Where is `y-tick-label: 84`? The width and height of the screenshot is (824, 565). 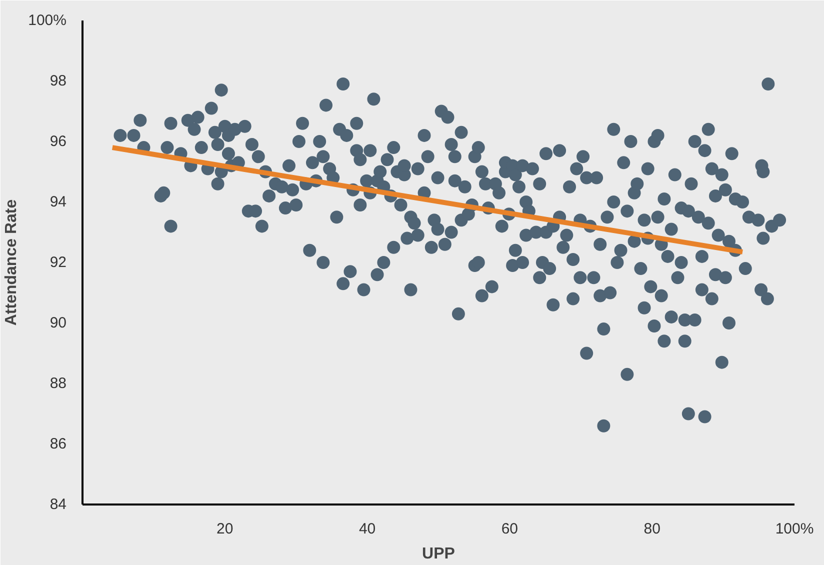
y-tick-label: 84 is located at coordinates (58, 504).